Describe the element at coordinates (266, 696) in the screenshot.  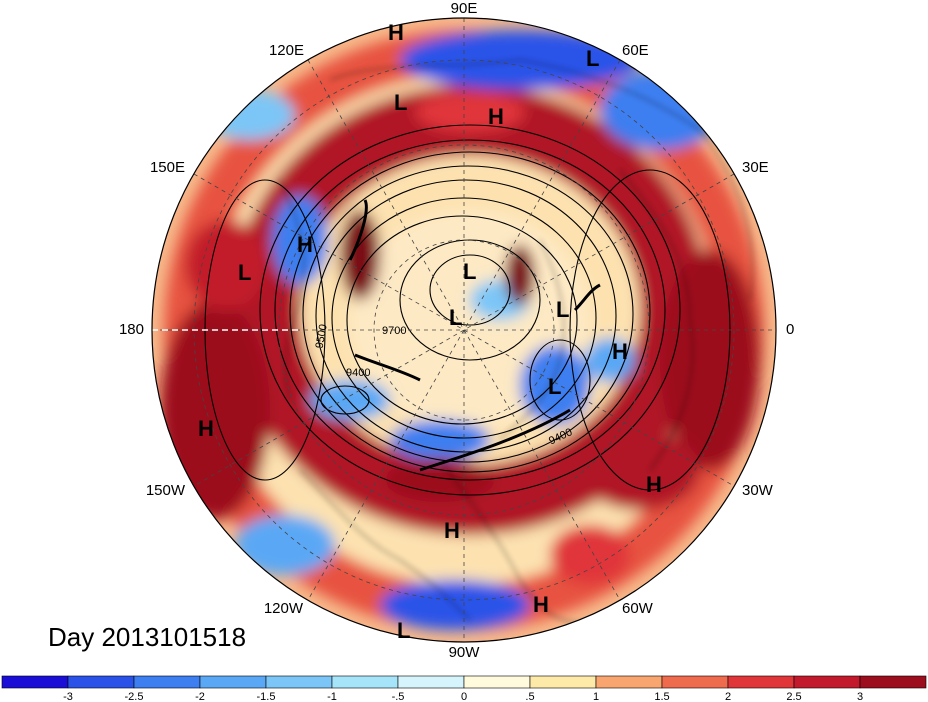
I see `colorbar-tick-label: -1.5` at that location.